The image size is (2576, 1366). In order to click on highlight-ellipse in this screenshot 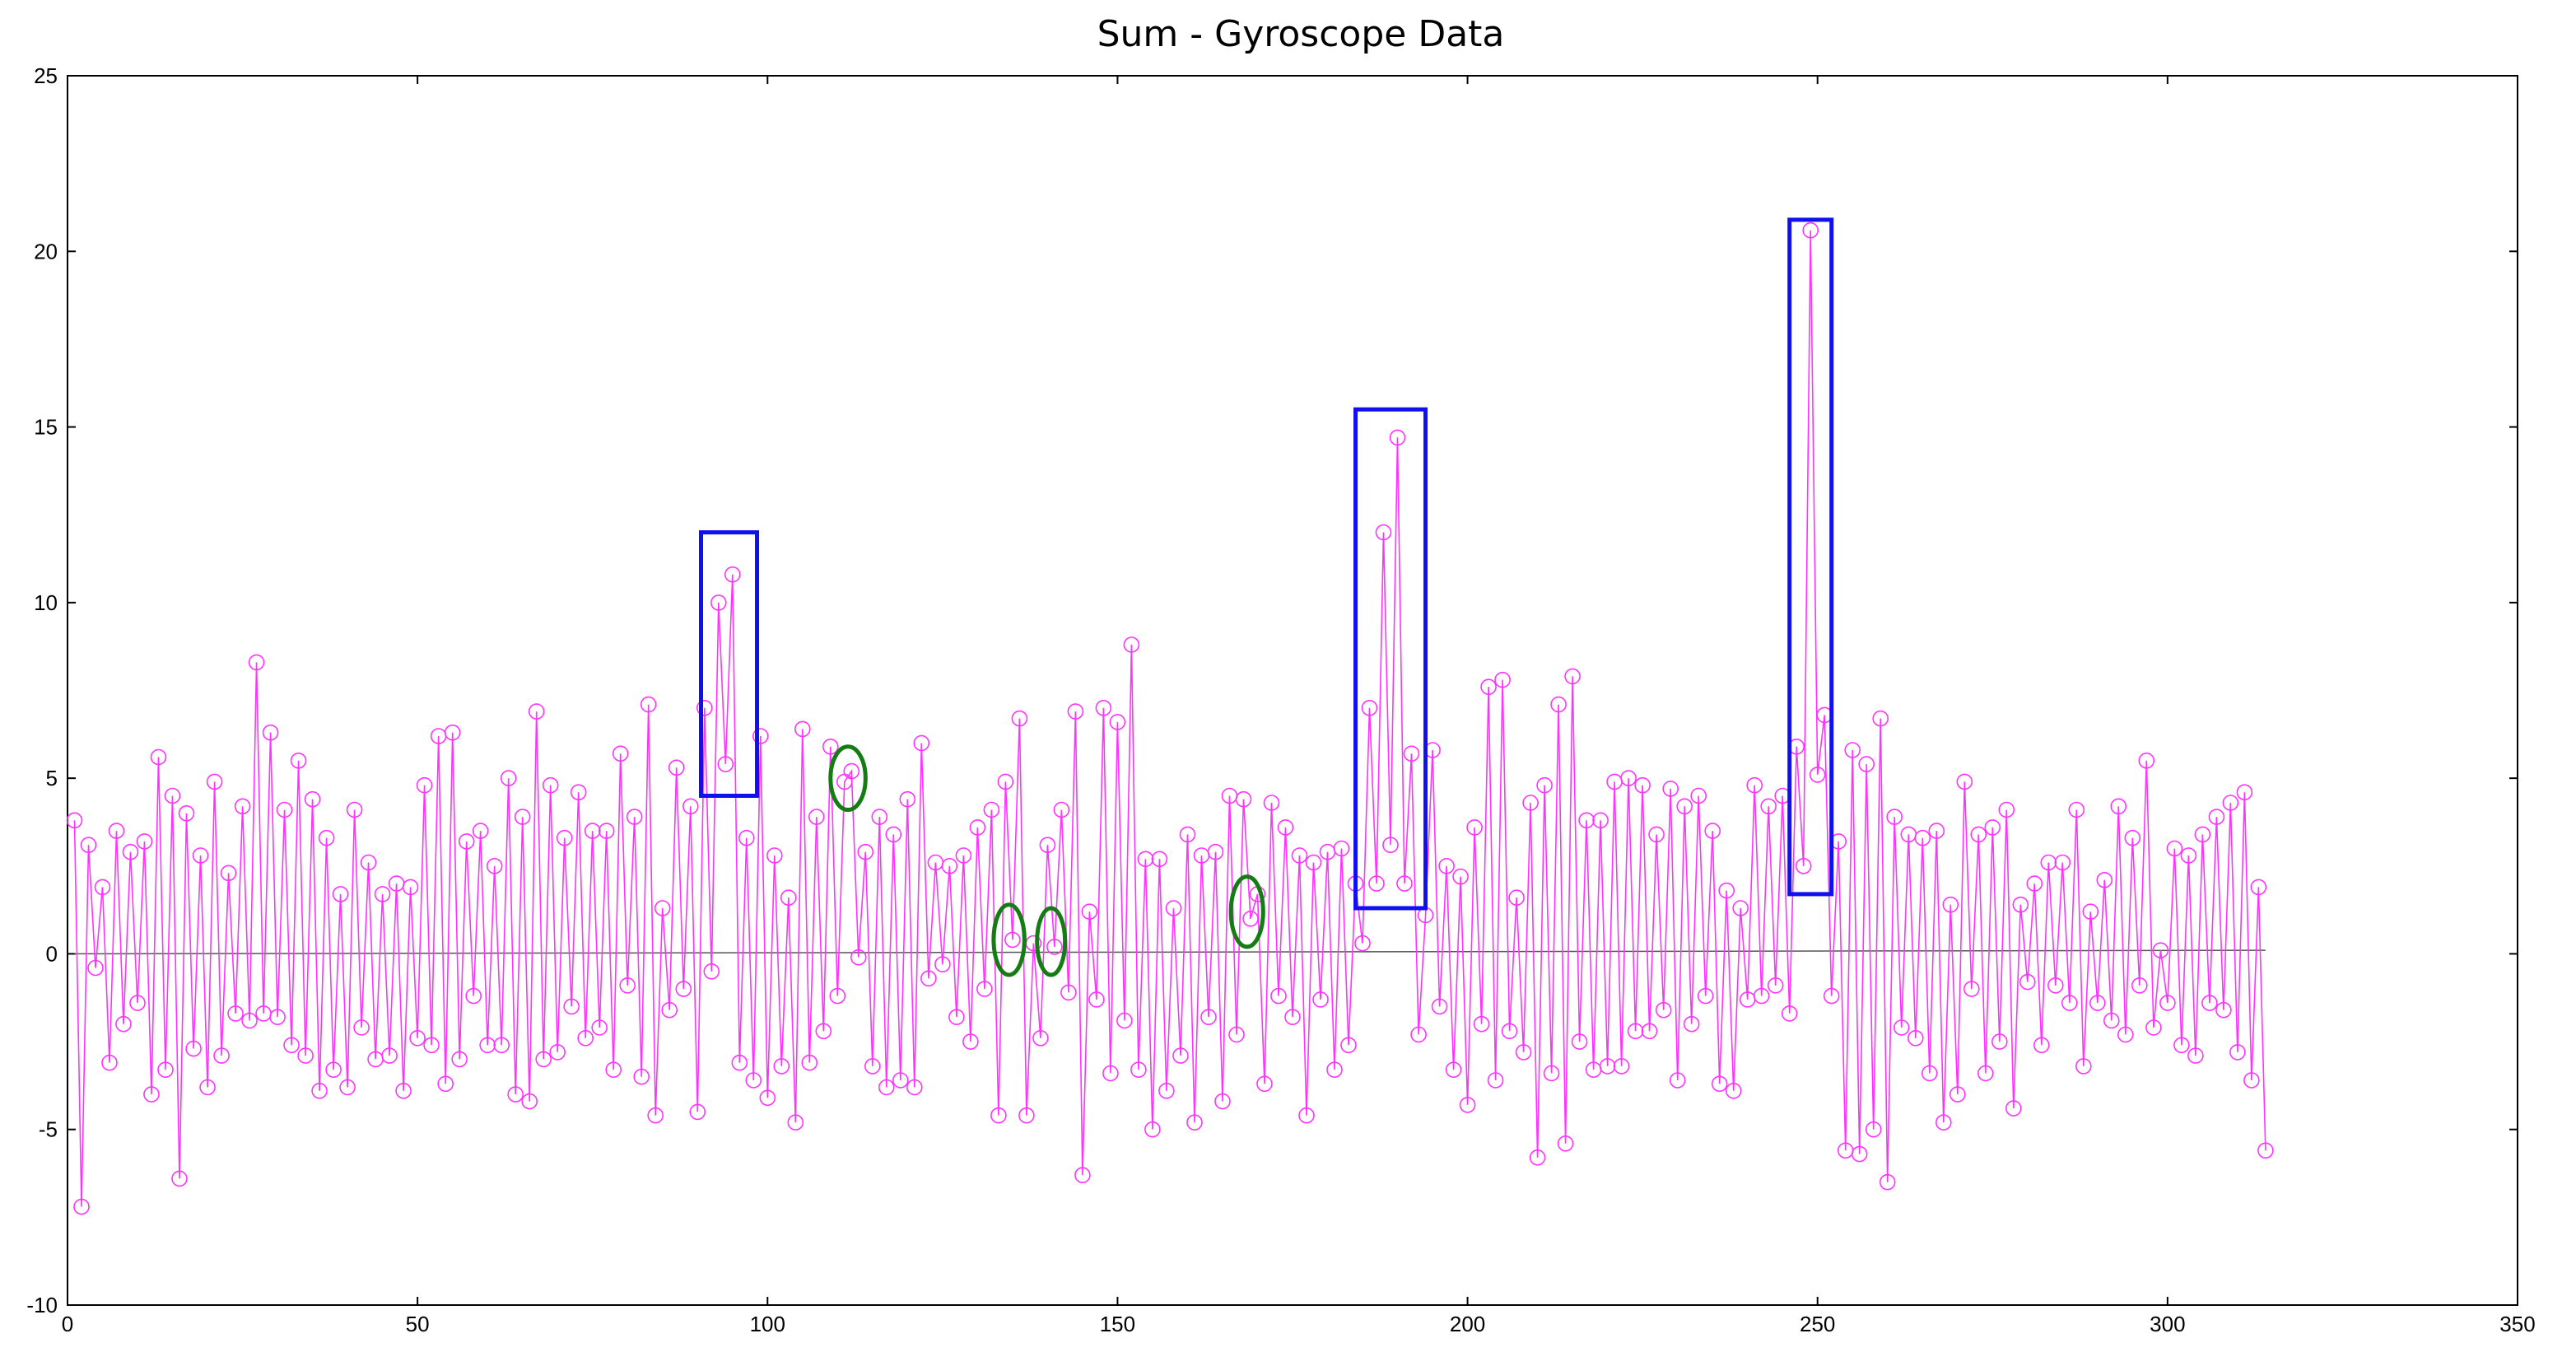, I will do `click(1246, 912)`.